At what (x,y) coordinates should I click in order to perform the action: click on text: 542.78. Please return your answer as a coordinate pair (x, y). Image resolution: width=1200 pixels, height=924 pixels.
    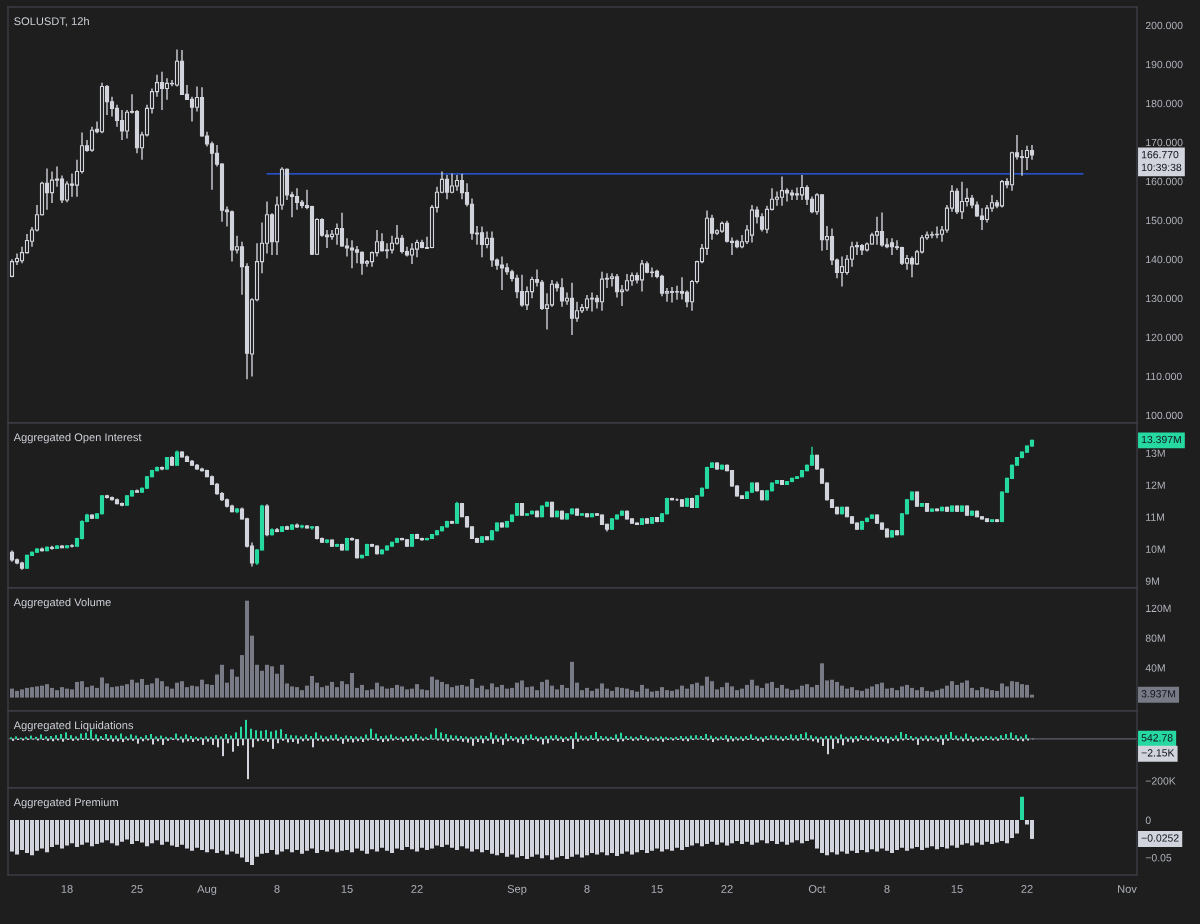
    Looking at the image, I should click on (1157, 738).